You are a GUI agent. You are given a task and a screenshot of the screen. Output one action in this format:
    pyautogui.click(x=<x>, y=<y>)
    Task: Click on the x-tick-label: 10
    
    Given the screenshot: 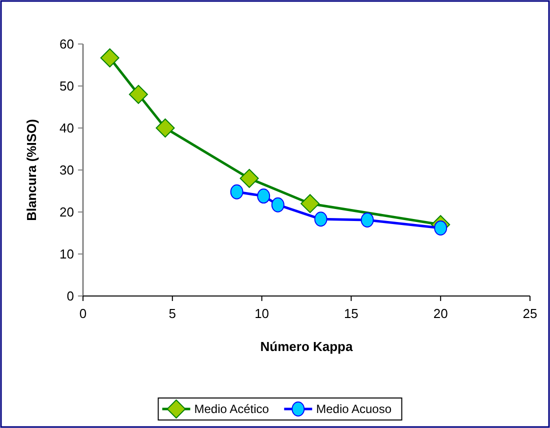 What is the action you would take?
    pyautogui.click(x=262, y=313)
    